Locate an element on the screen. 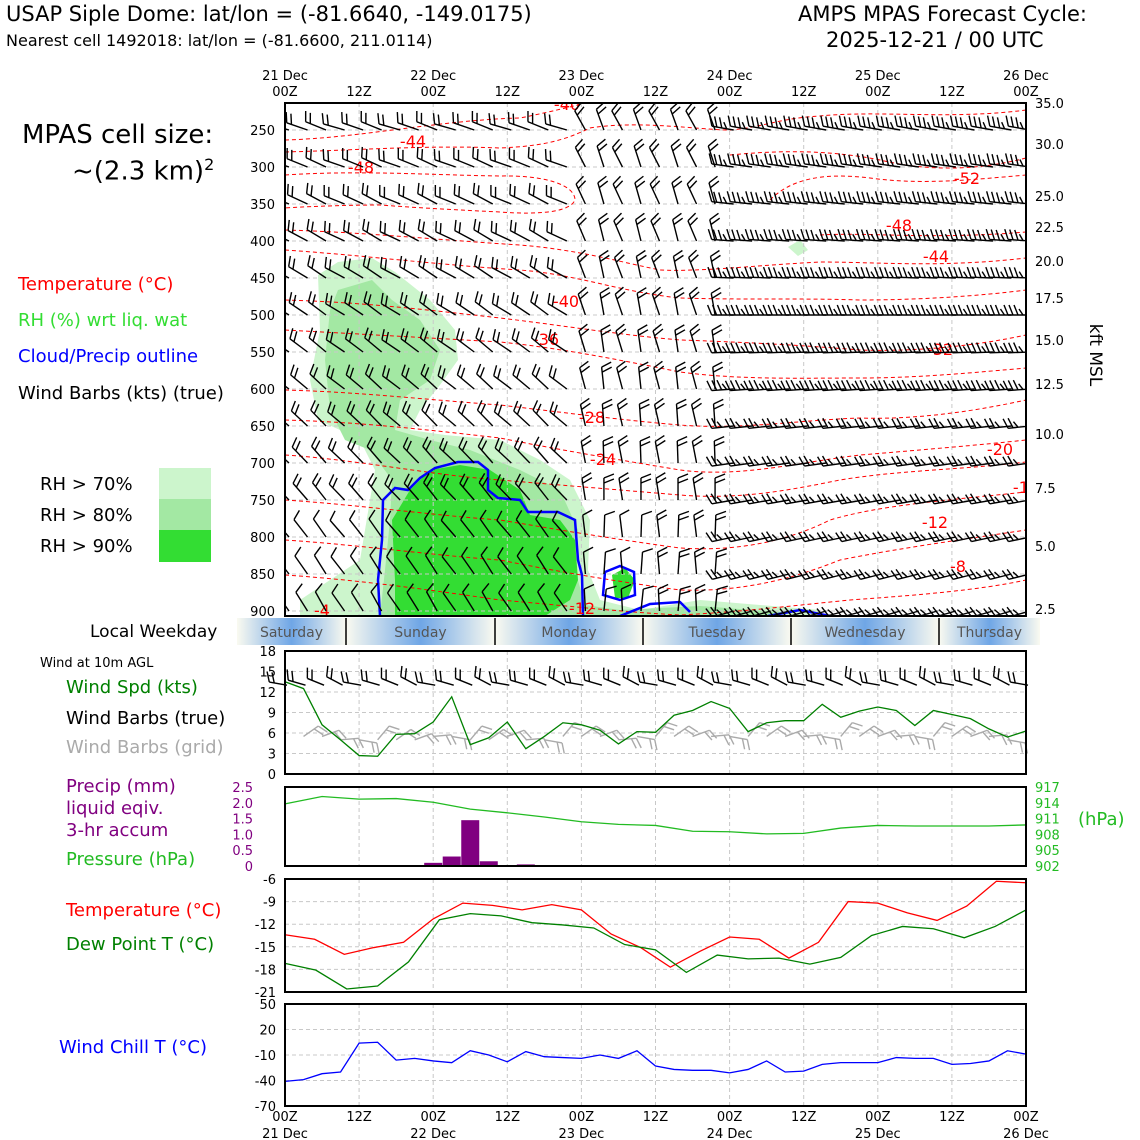 This screenshot has height=1140, width=1140. true-wind-barb-staff is located at coordinates (927, 681).